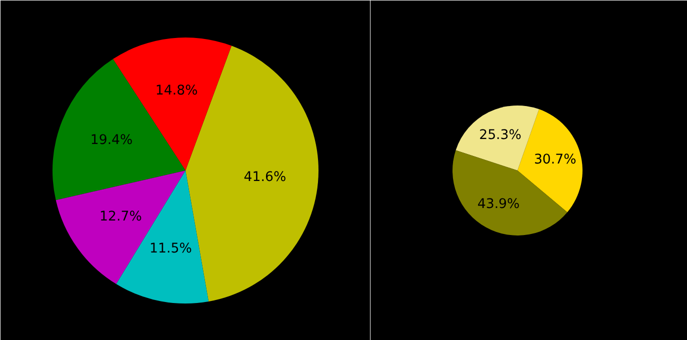 This screenshot has width=687, height=340. I want to click on data-label: 19.4%, so click(111, 140).